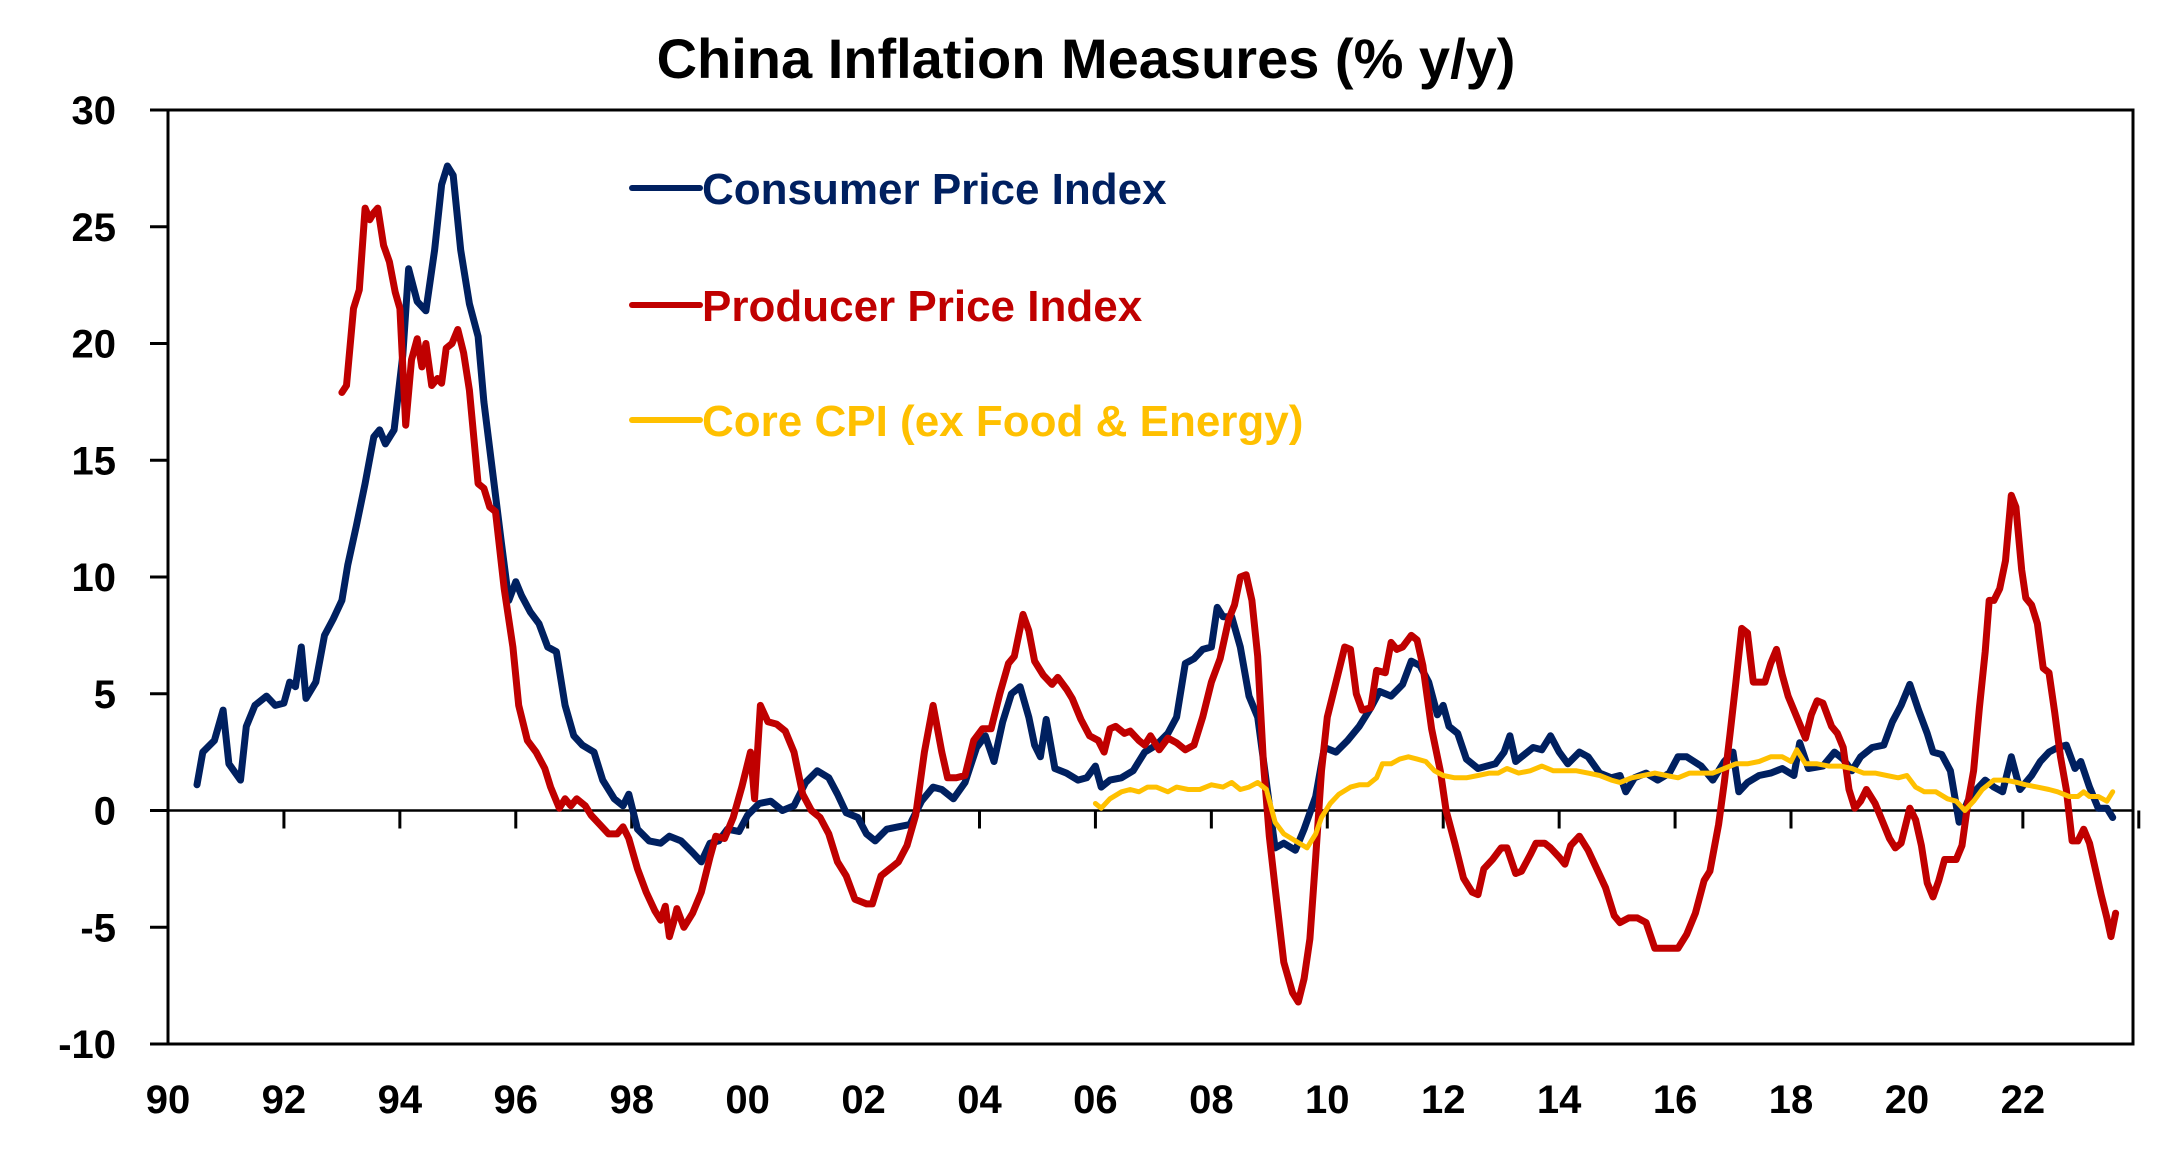  What do you see at coordinates (105, 812) in the screenshot?
I see `y-tick-label: 0` at bounding box center [105, 812].